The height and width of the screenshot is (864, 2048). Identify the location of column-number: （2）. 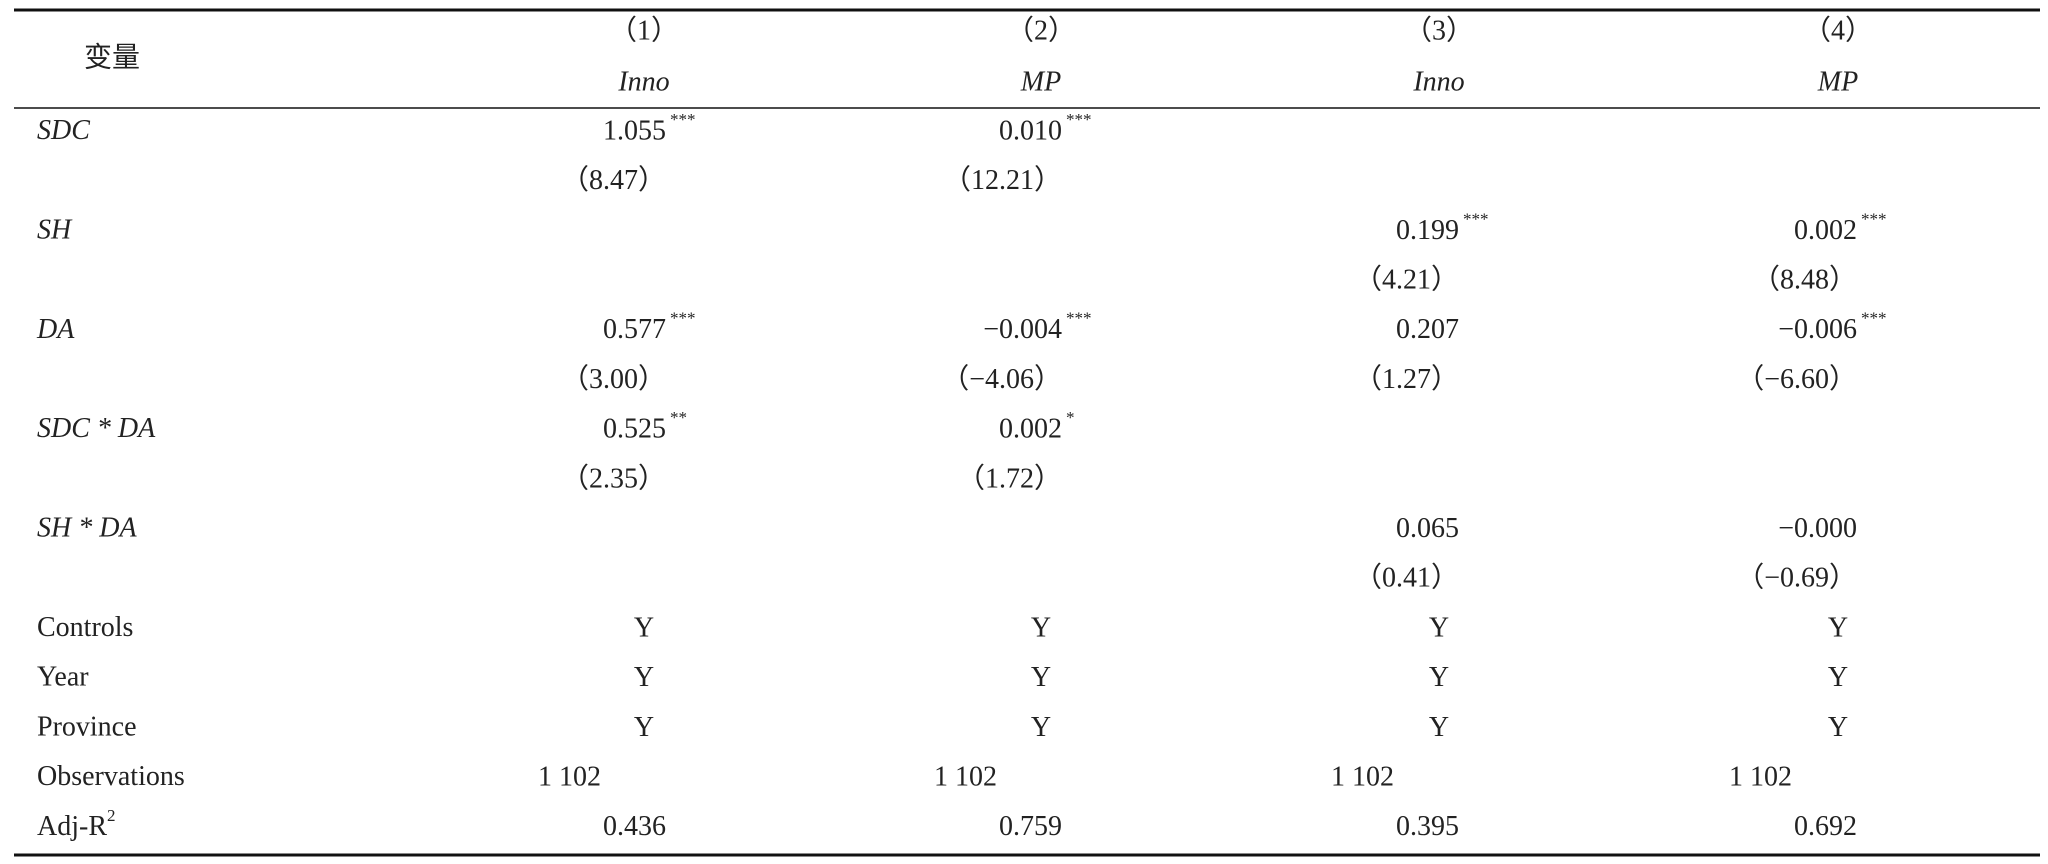
(1041, 30).